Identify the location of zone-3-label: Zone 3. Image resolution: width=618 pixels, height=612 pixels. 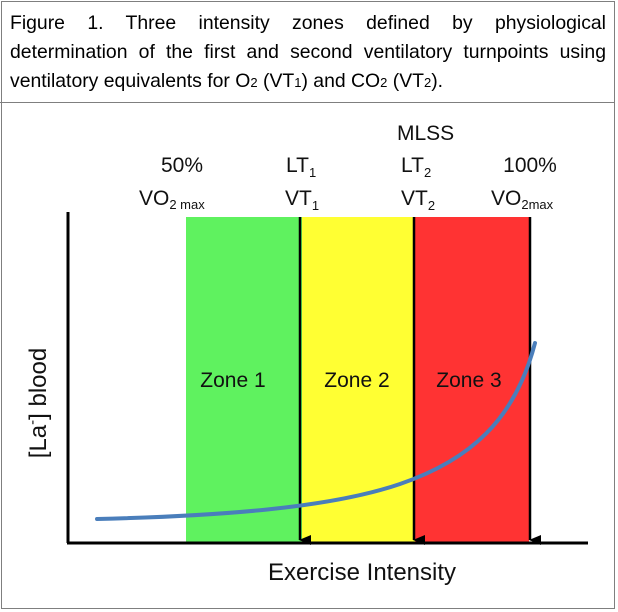
(468, 380).